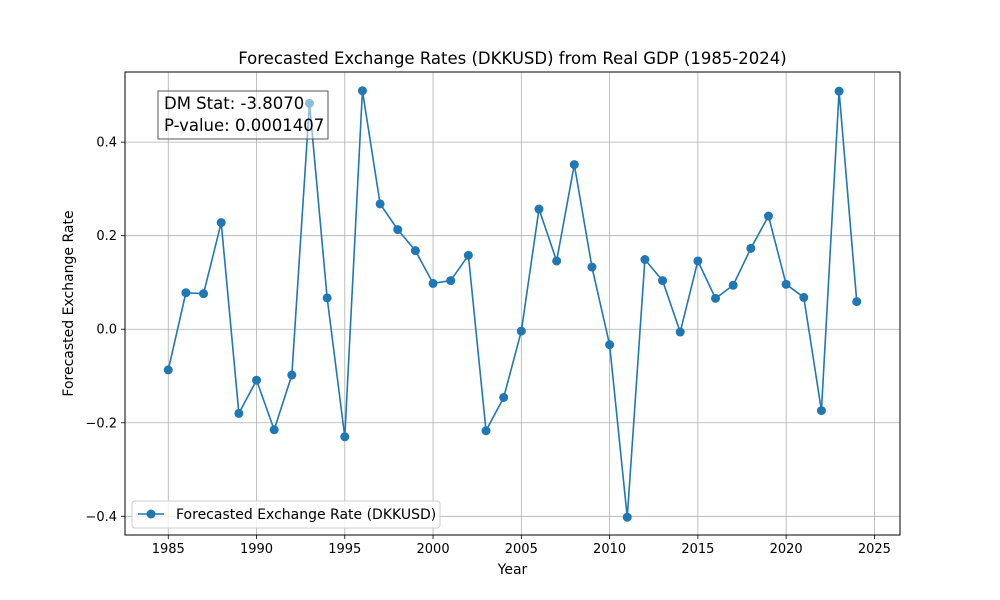 This screenshot has height=600, width=1000. I want to click on x-axis-label: Year, so click(512, 570).